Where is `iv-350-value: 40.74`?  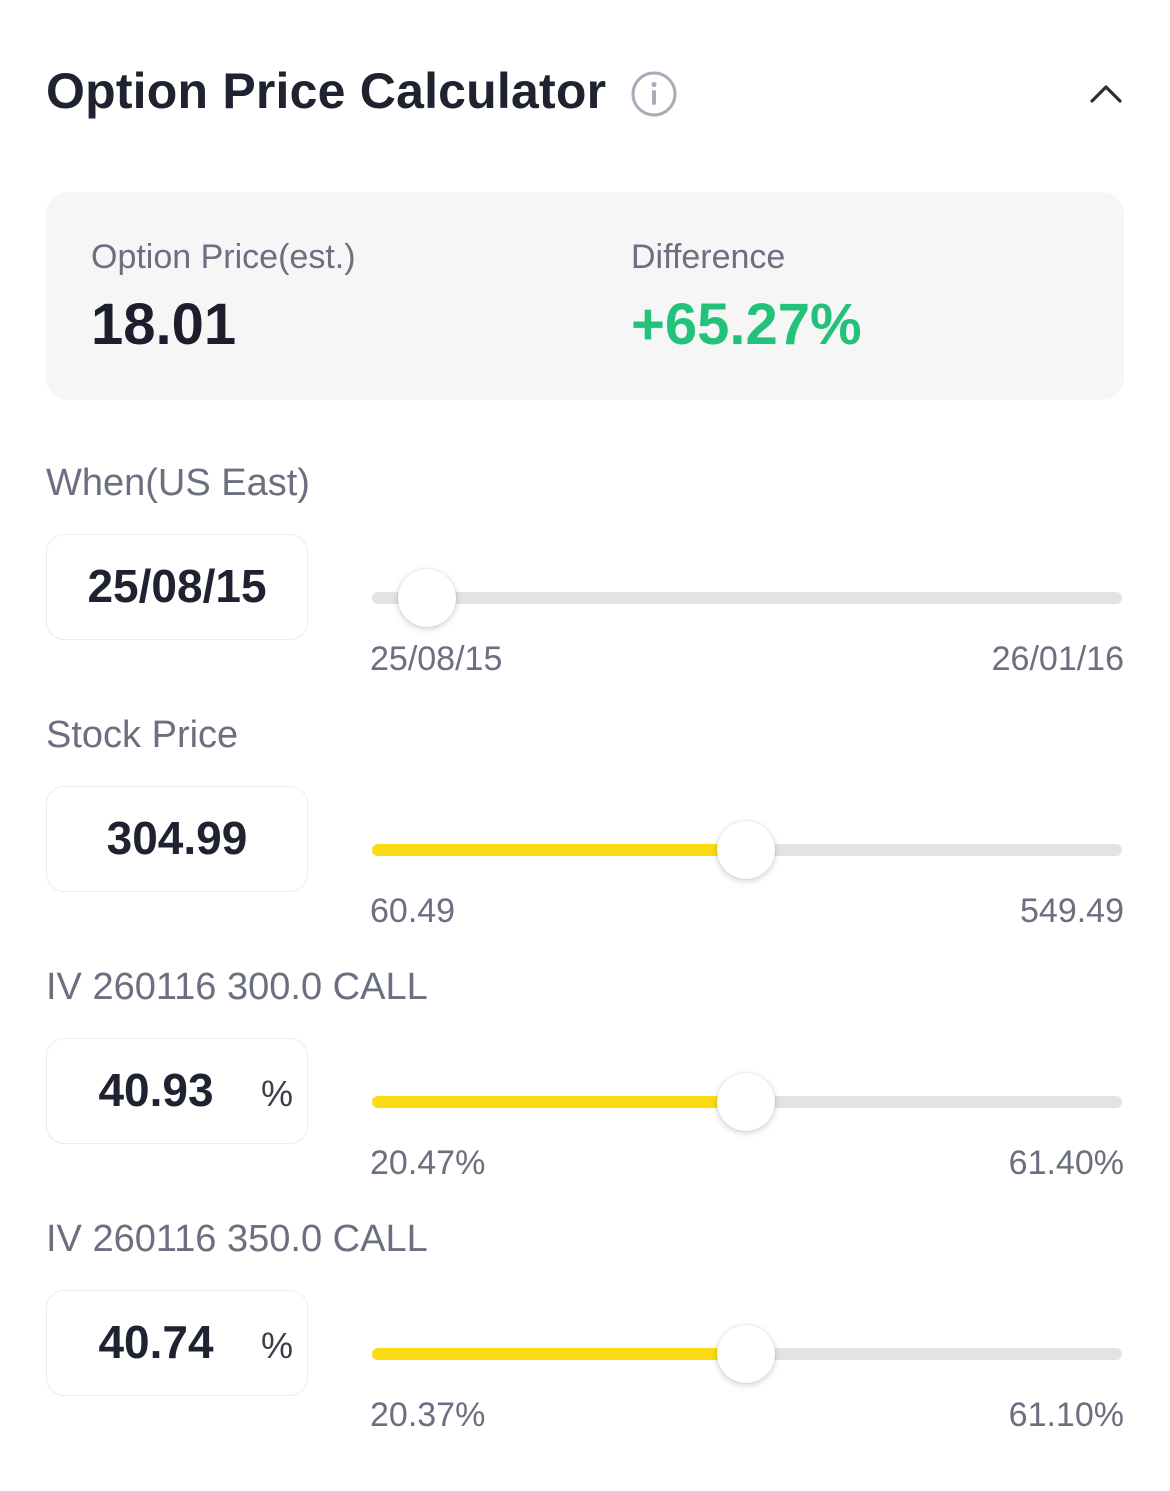 iv-350-value: 40.74 is located at coordinates (156, 1342).